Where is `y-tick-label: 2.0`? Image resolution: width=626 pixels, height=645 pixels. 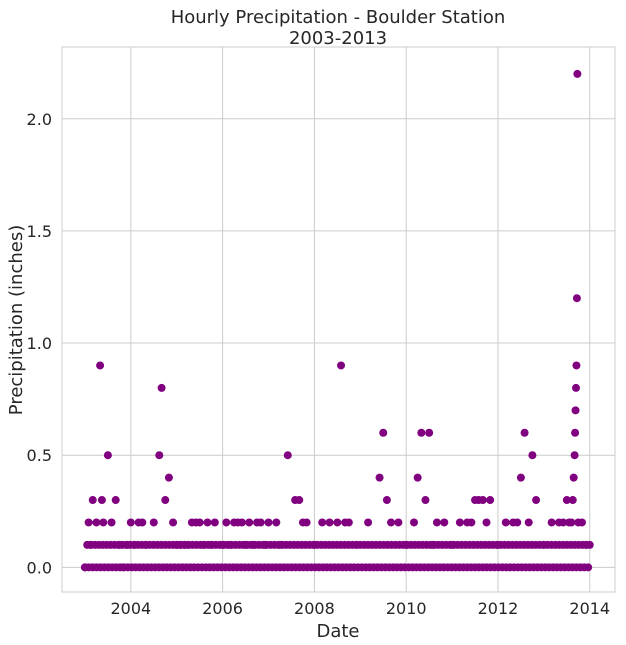
y-tick-label: 2.0 is located at coordinates (39, 119).